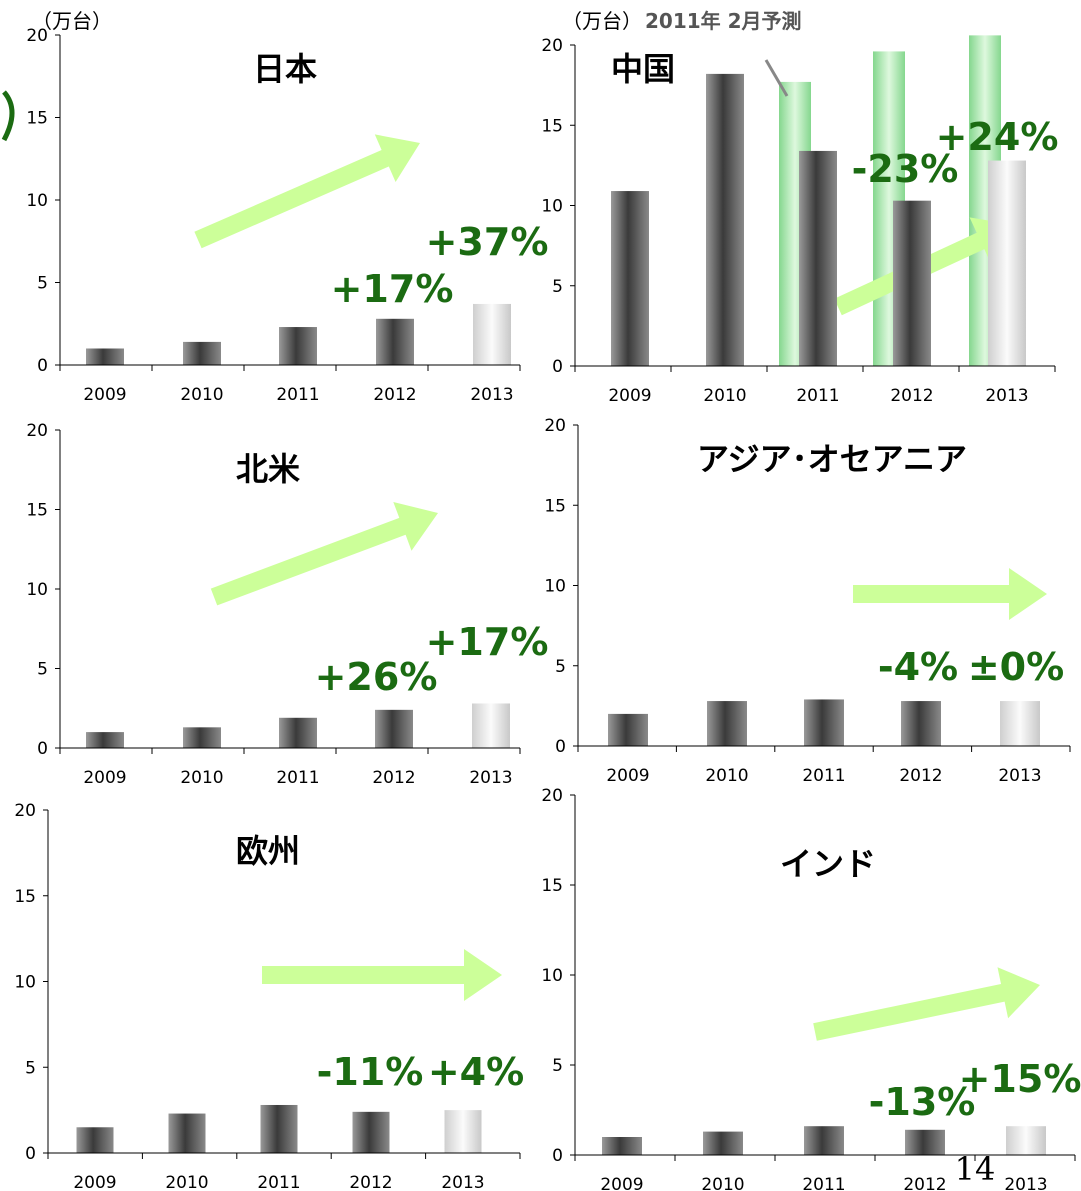  I want to click on growth-annotation: +17%, so click(487, 642).